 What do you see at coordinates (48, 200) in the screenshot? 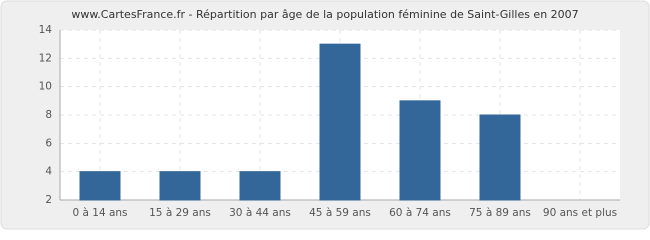
I see `y-tick-label: 2` at bounding box center [48, 200].